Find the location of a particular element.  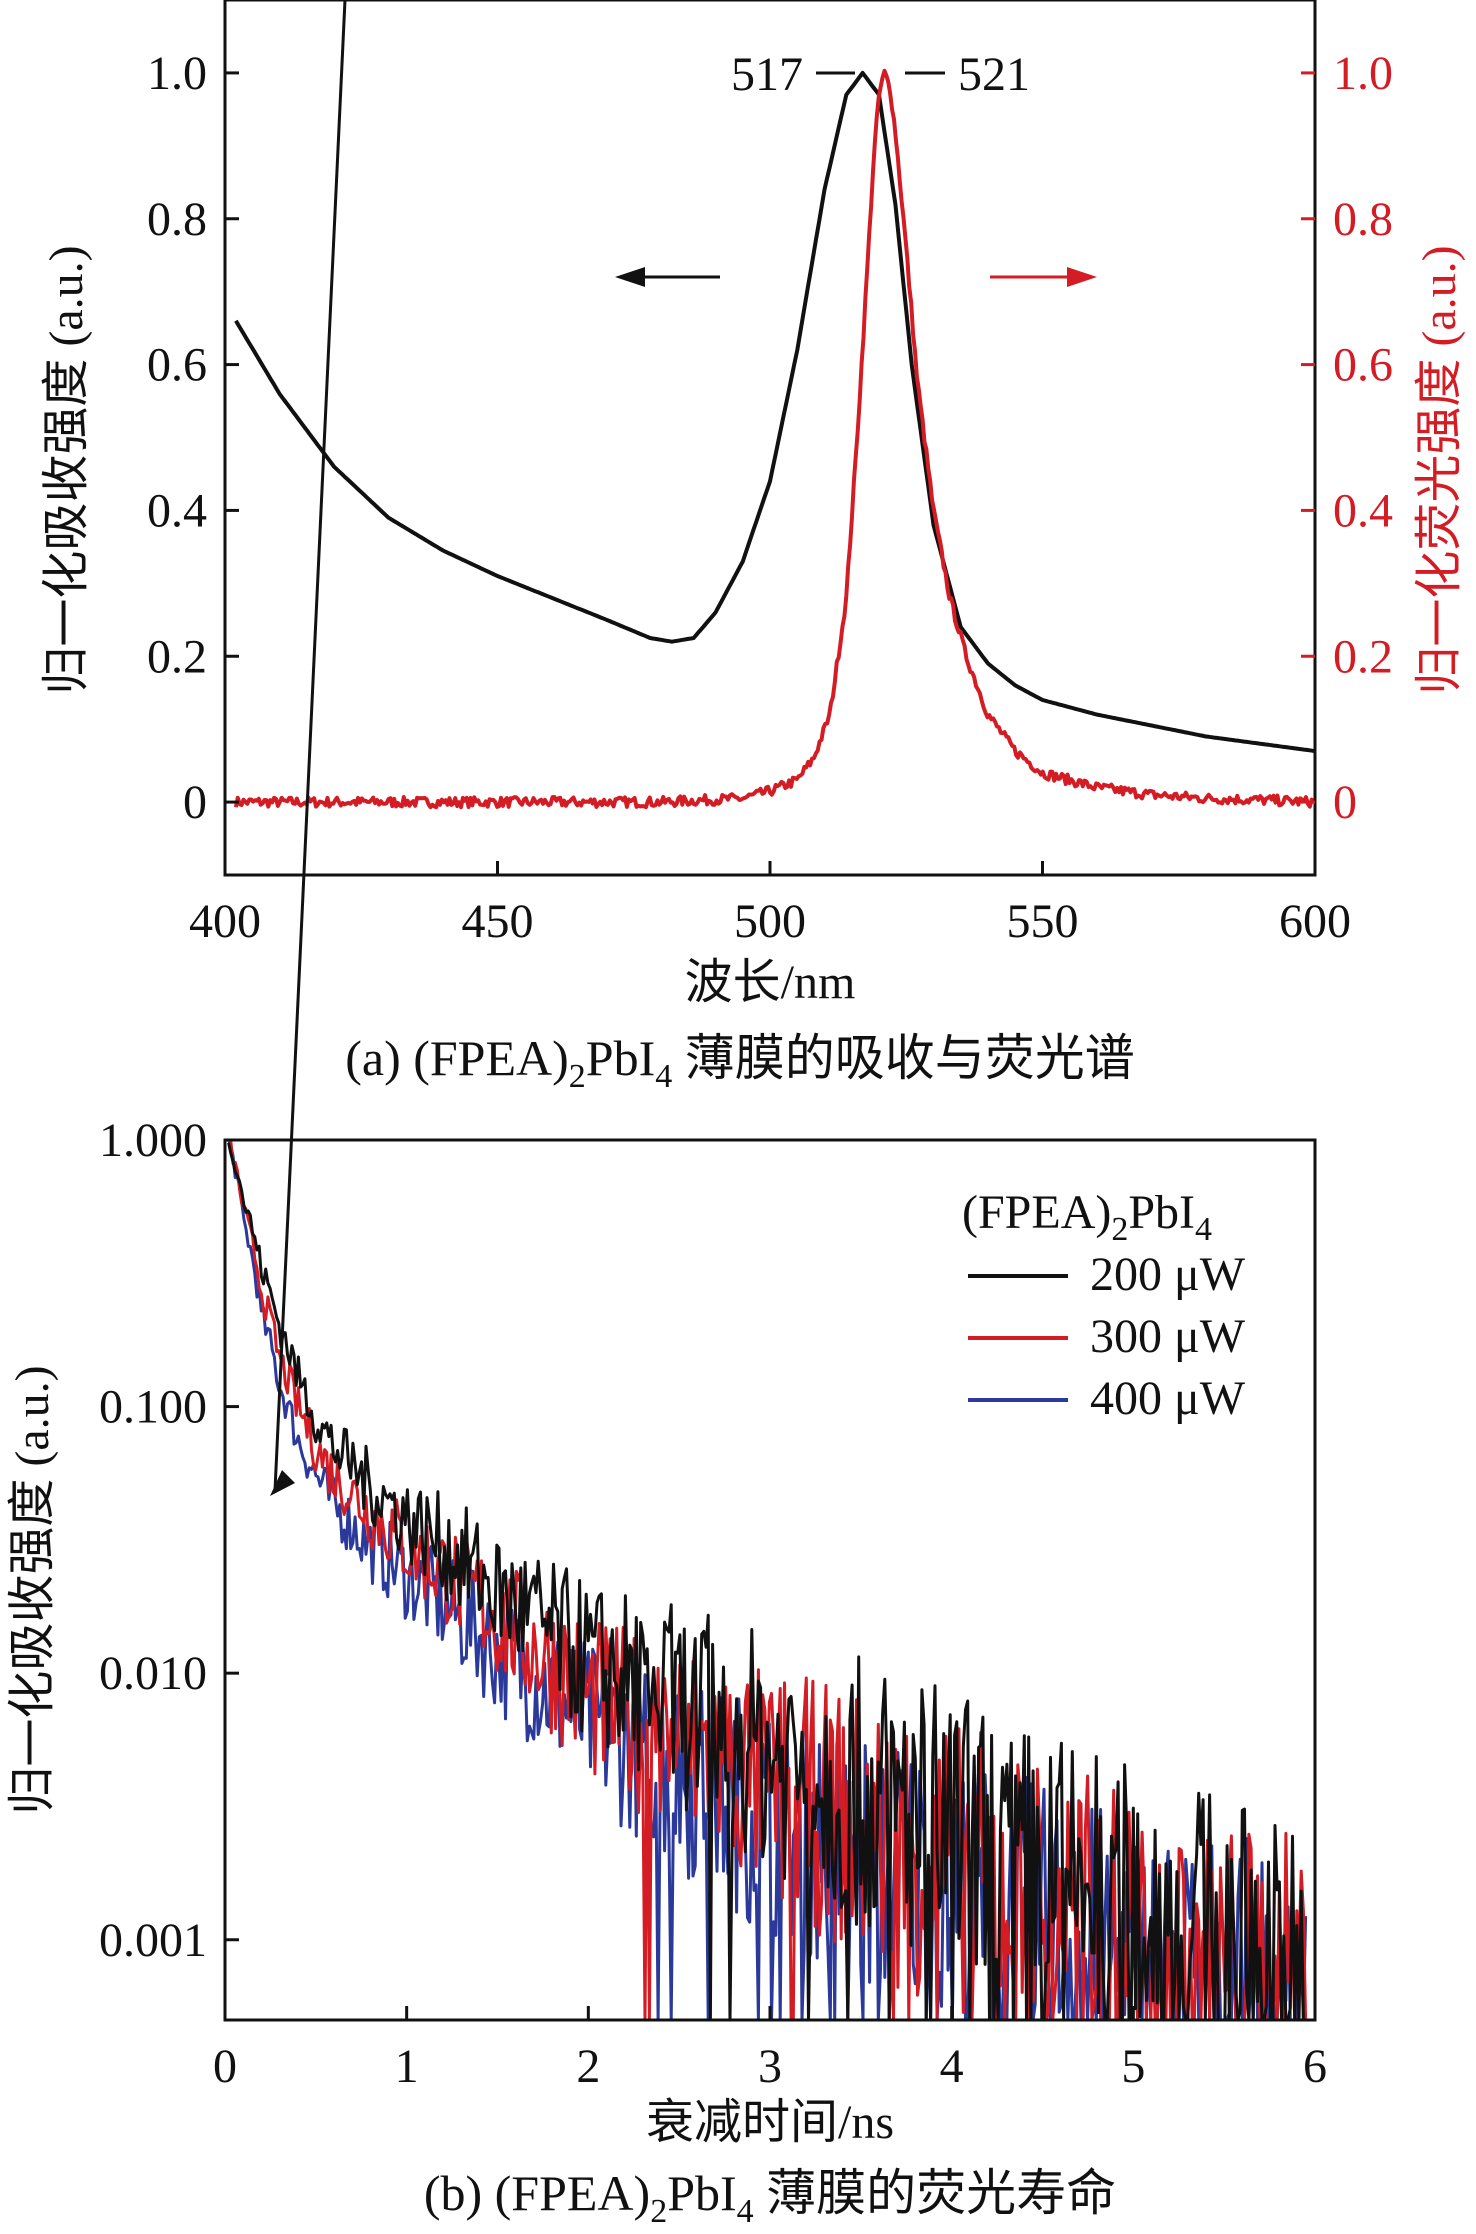

panel-b-caption-prefix: (b) (FPEA) is located at coordinates (537, 2193).